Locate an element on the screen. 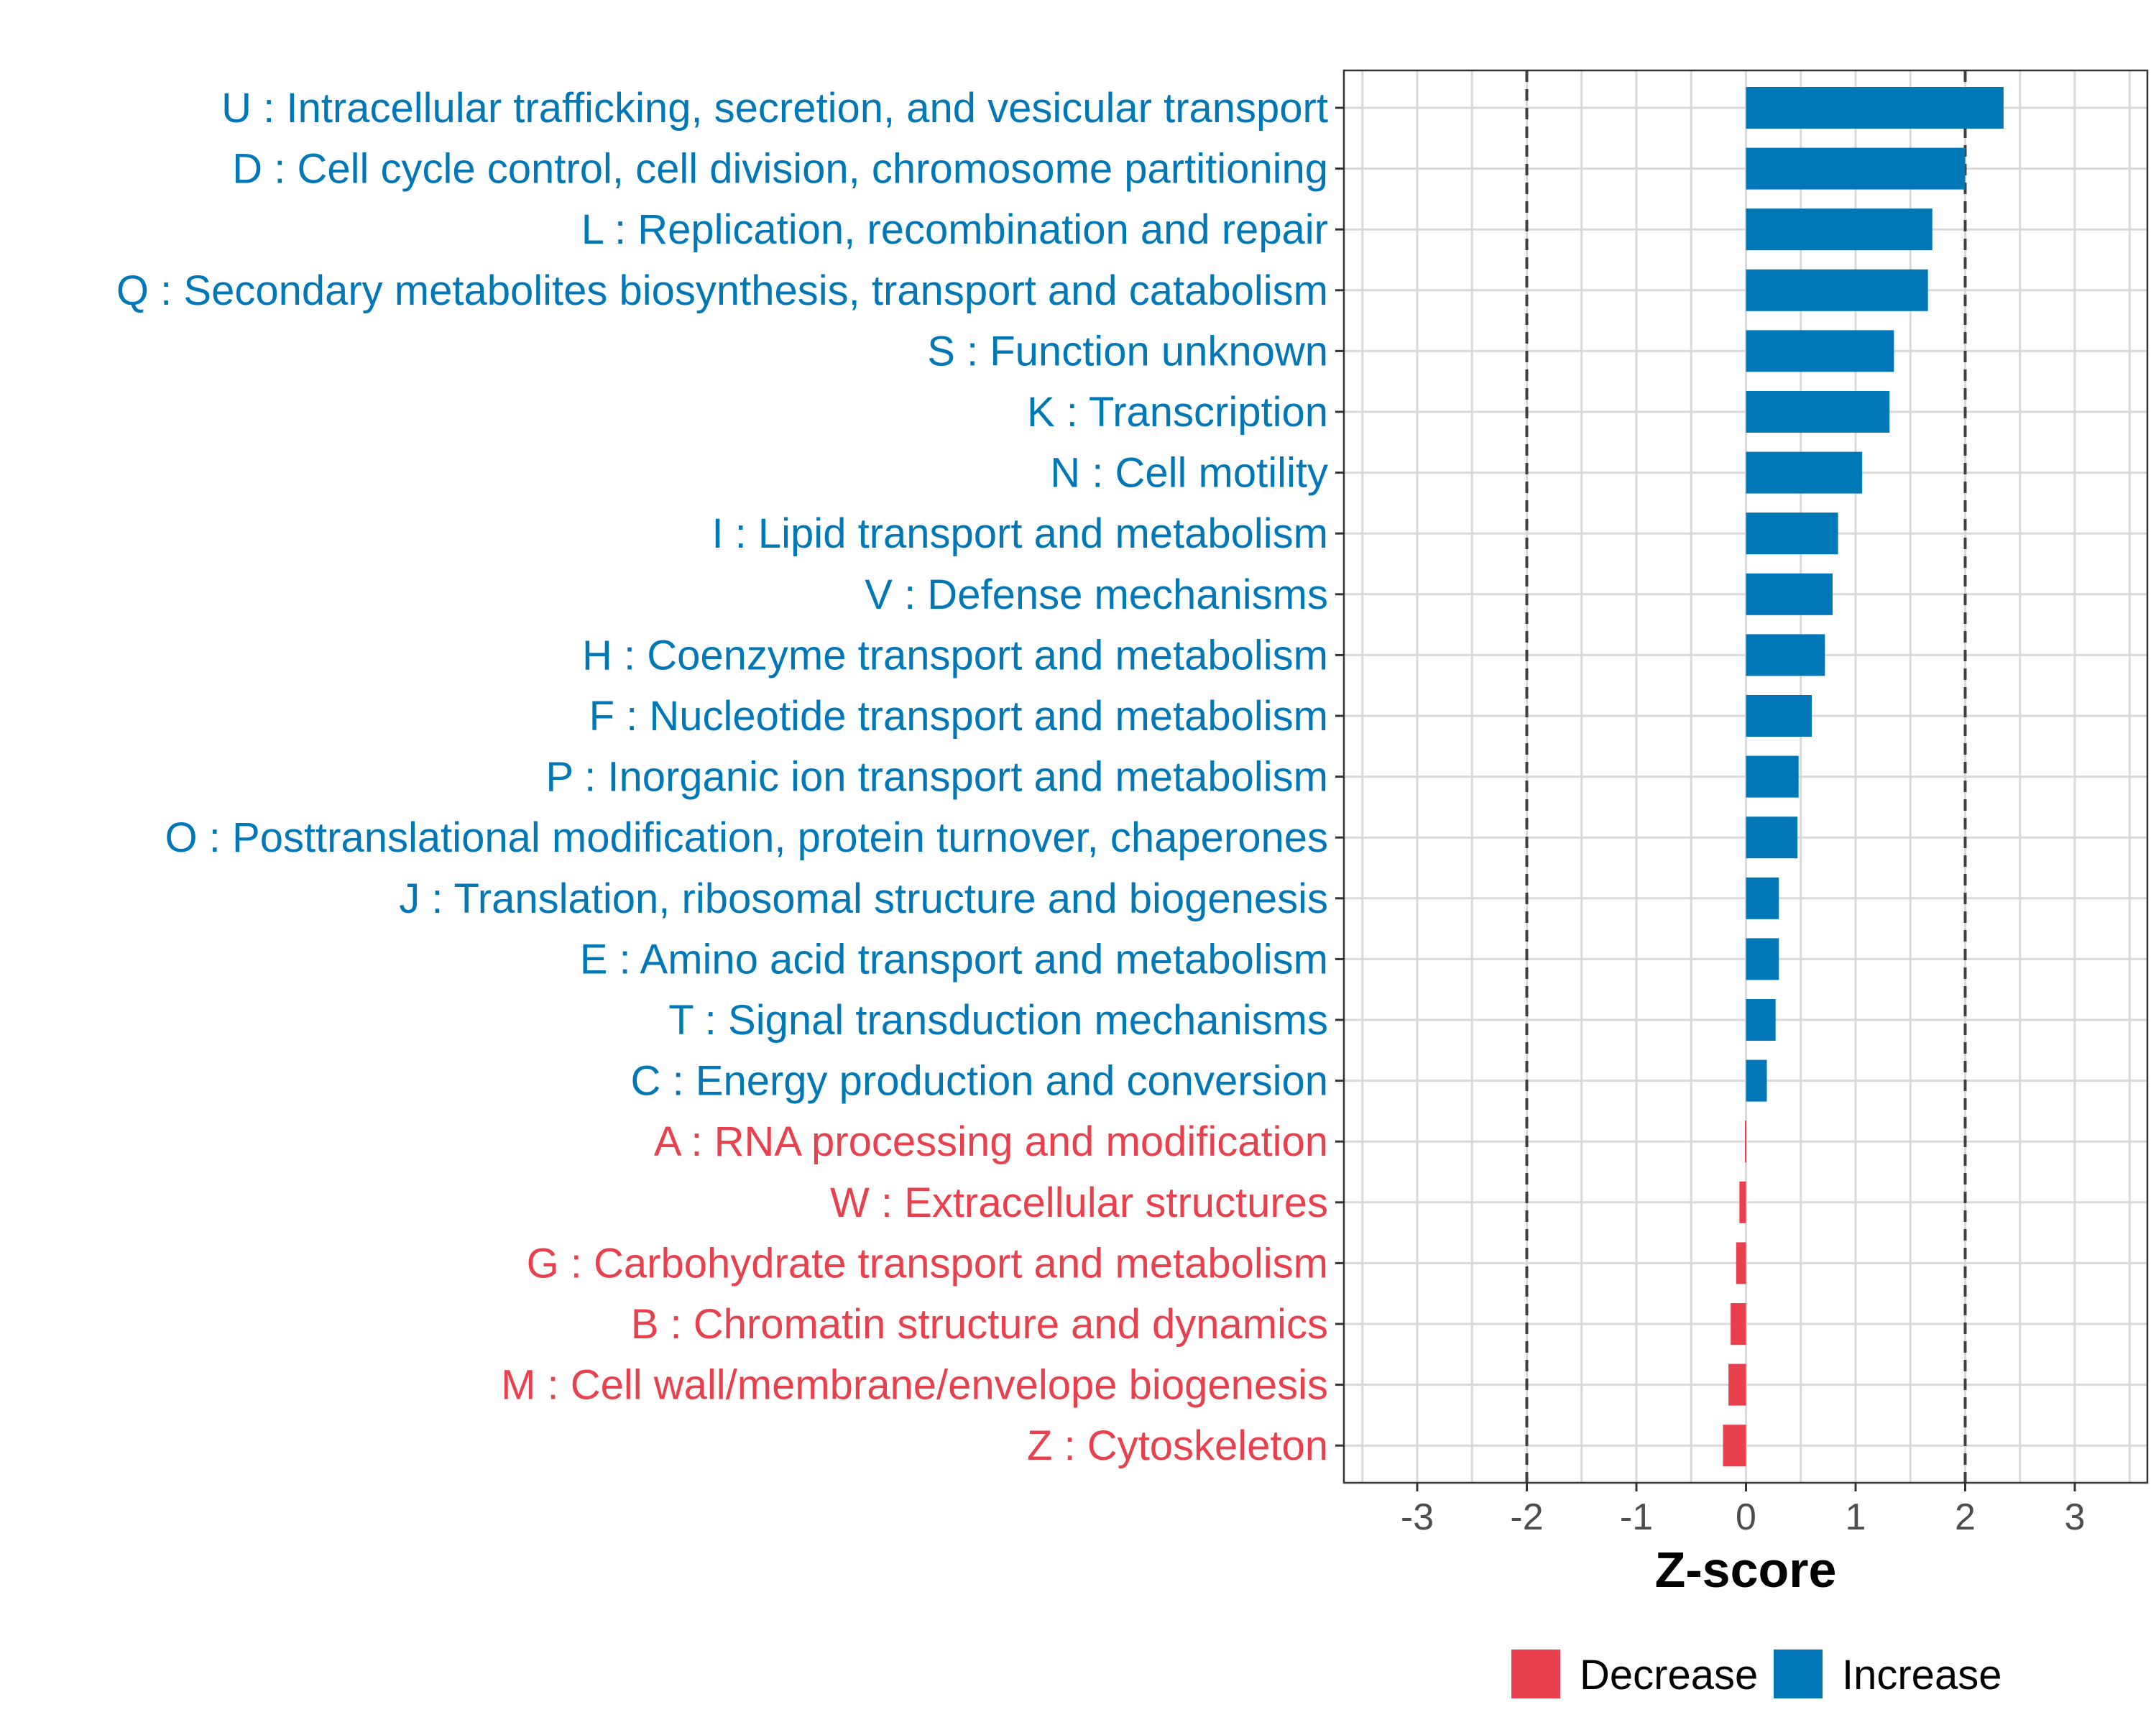  x-tick-label: 0 is located at coordinates (1746, 1517).